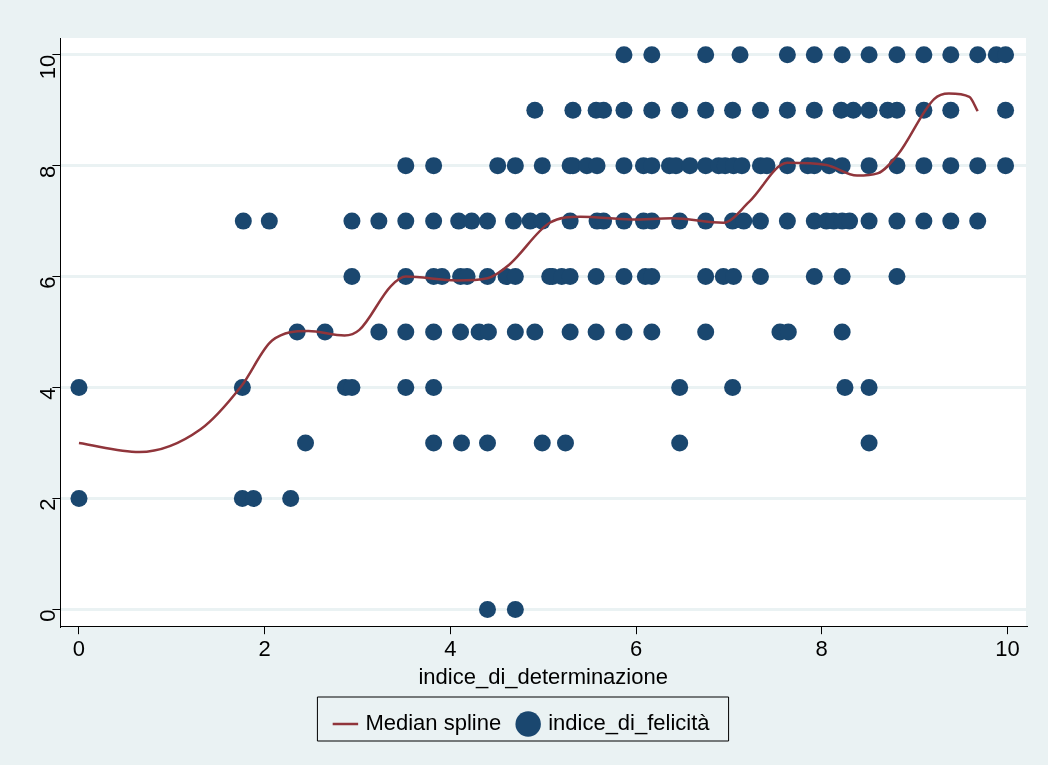  I want to click on y-tick-label: 4, so click(48, 393).